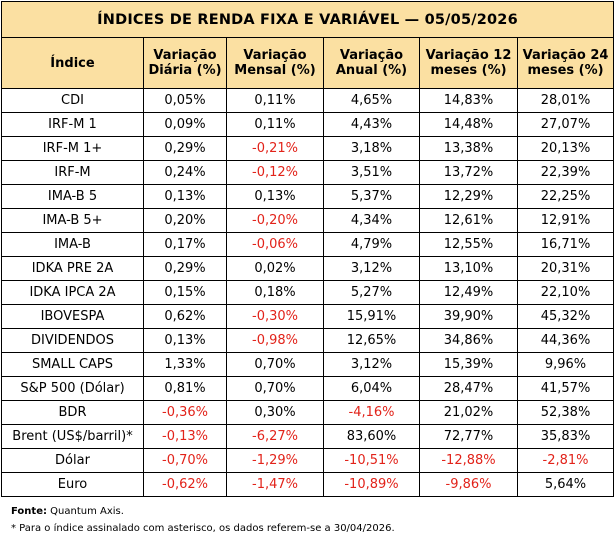  Describe the element at coordinates (72, 124) in the screenshot. I see `index-name: IRF-M 1` at that location.